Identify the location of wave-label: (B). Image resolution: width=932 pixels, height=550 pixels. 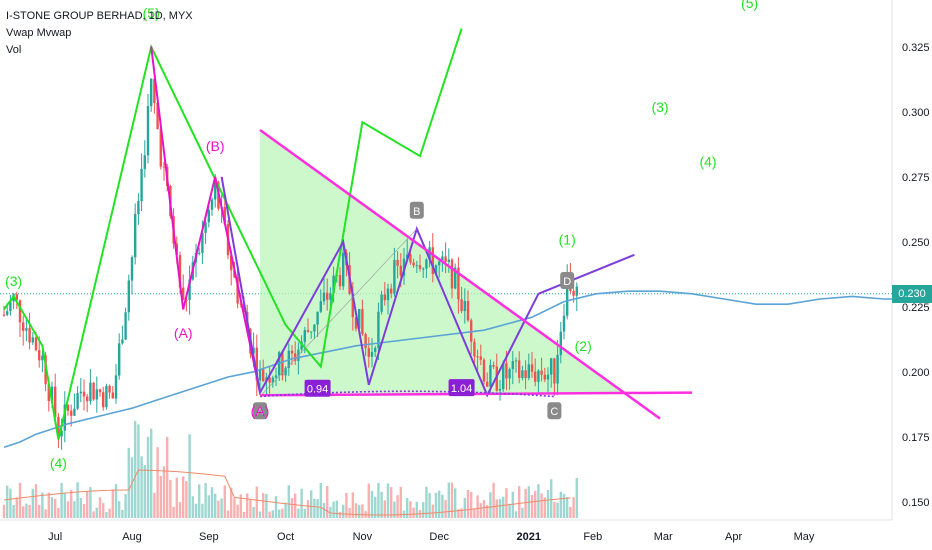
(215, 146).